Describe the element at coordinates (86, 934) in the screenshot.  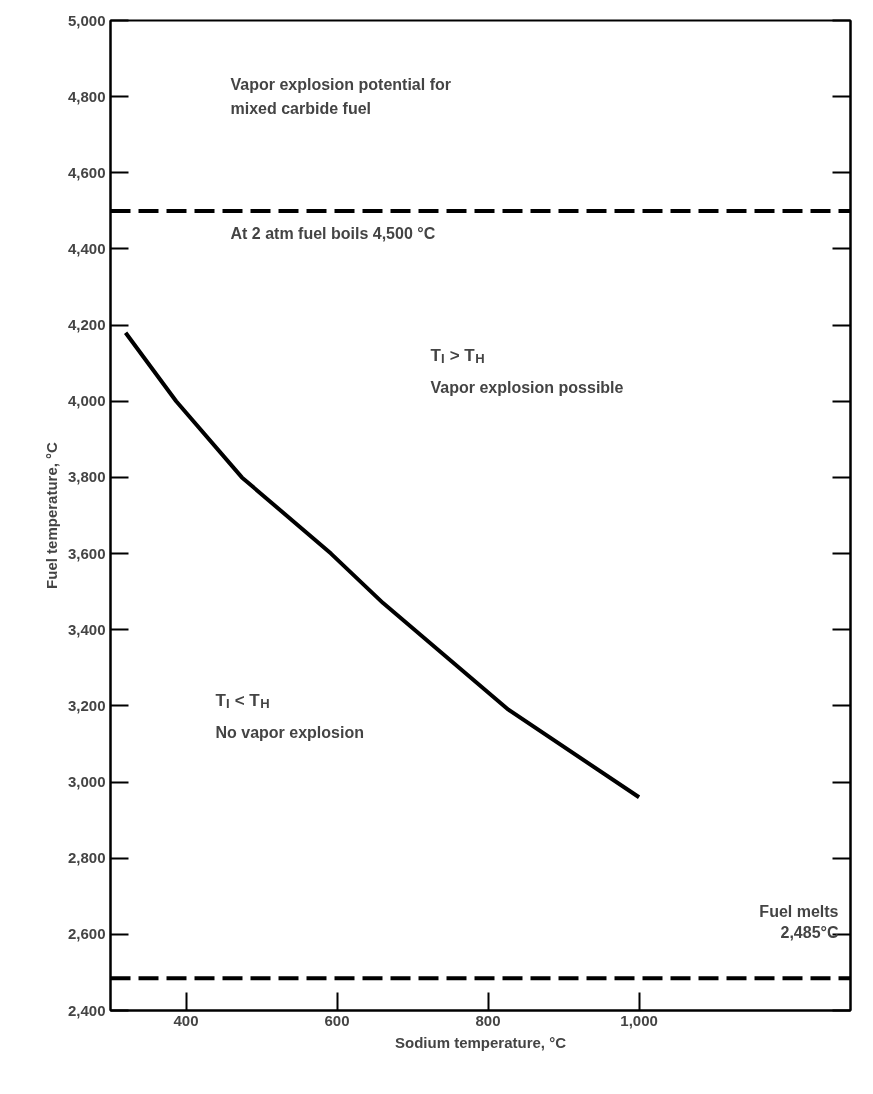
I see `y-tick-label: 2,600` at that location.